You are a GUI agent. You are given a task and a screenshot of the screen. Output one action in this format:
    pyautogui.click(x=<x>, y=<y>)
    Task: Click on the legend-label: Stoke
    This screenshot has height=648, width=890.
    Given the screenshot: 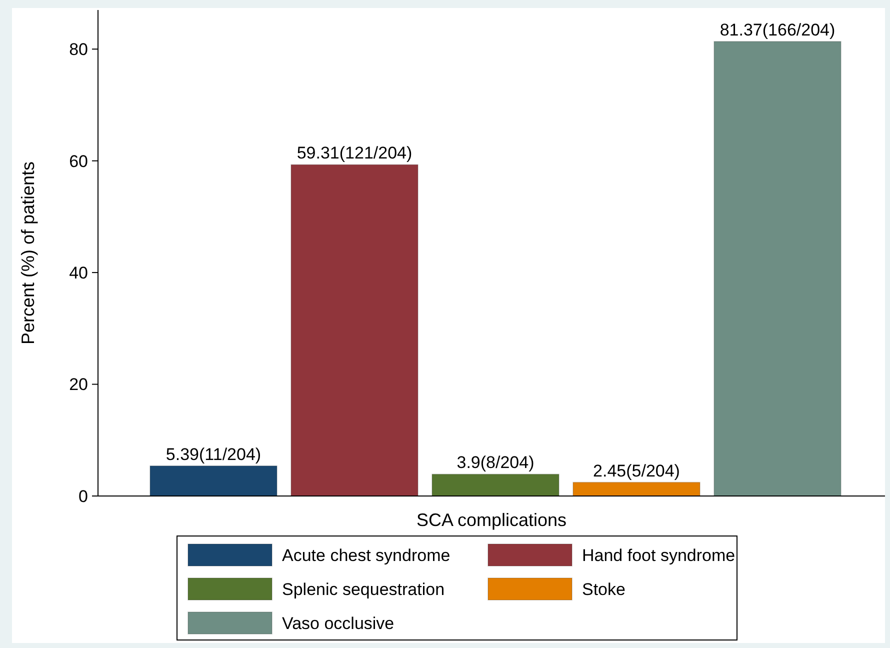 What is the action you would take?
    pyautogui.click(x=604, y=589)
    